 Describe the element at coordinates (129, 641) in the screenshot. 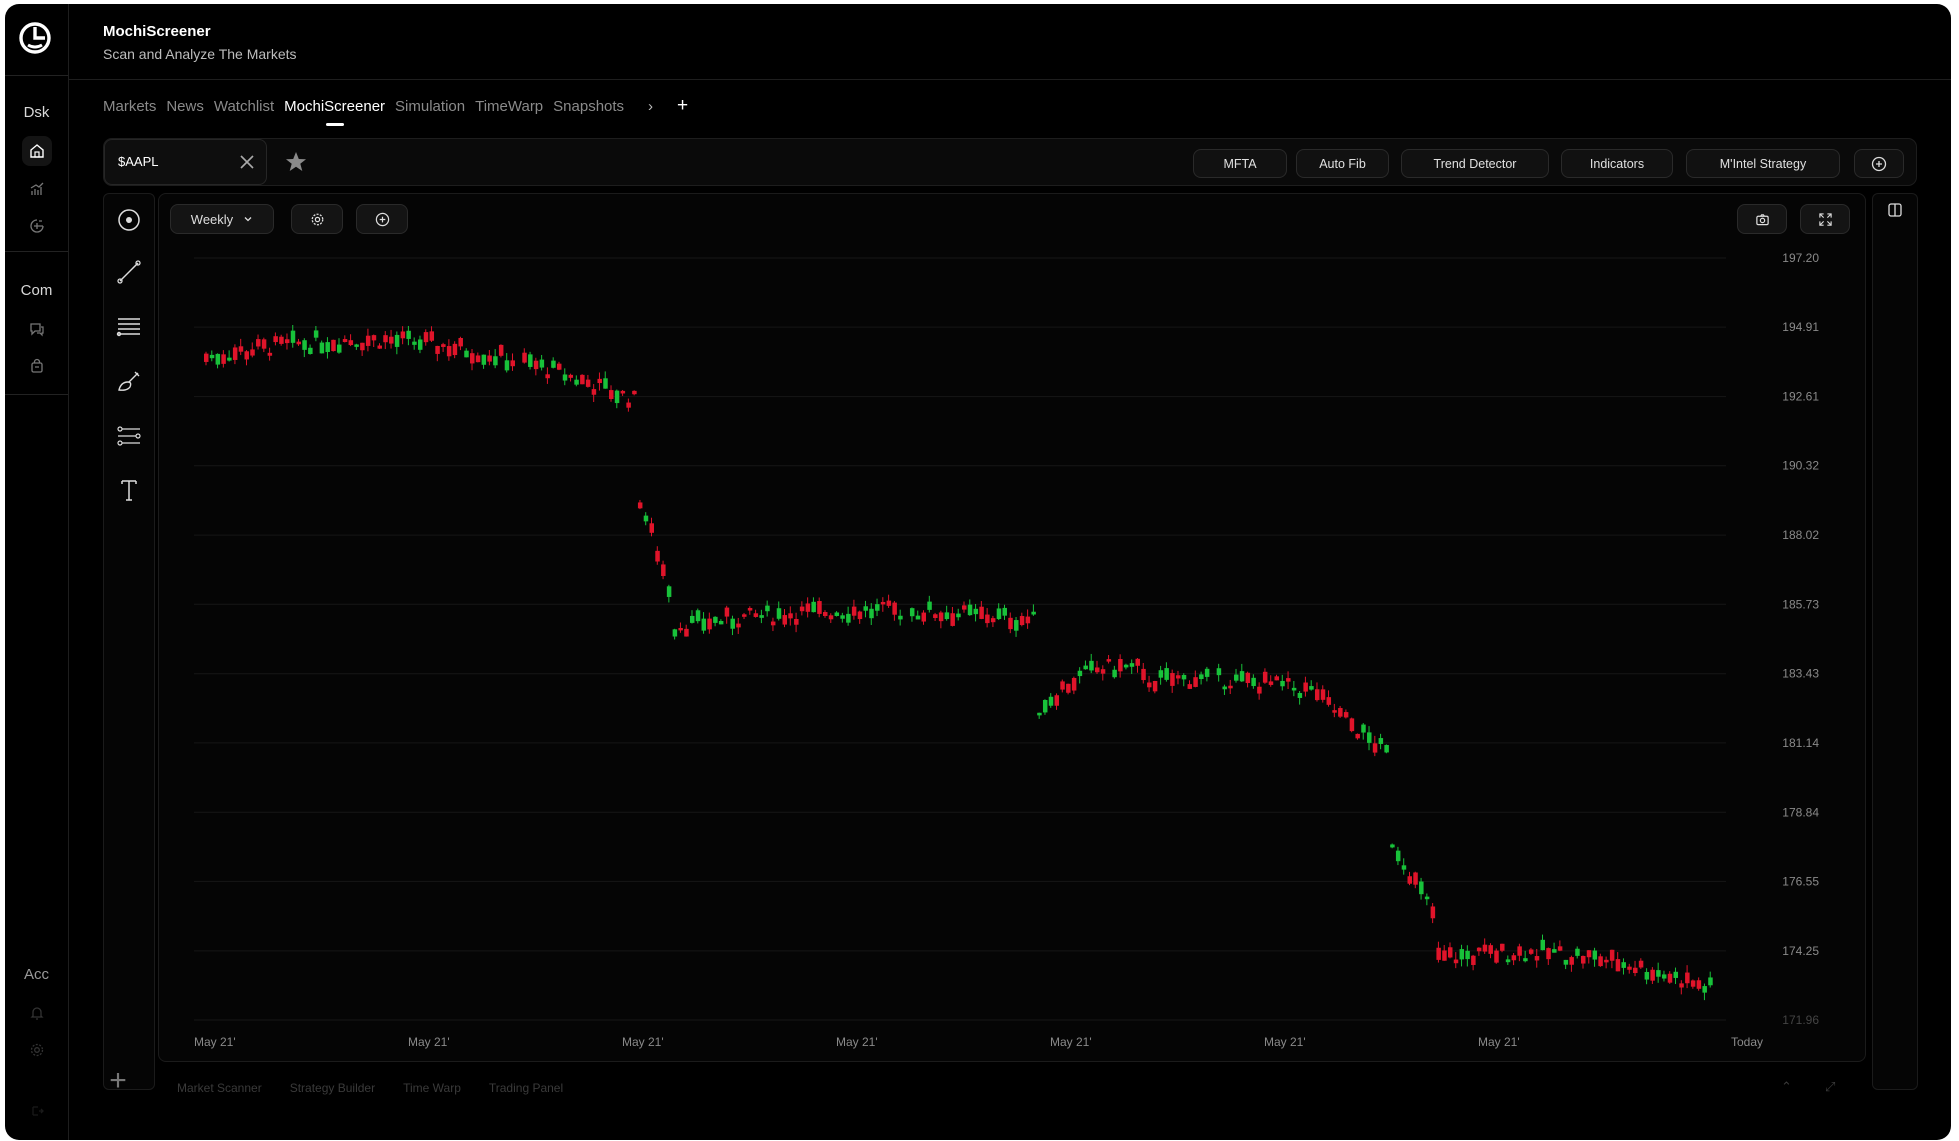

I see `drawing-tools` at that location.